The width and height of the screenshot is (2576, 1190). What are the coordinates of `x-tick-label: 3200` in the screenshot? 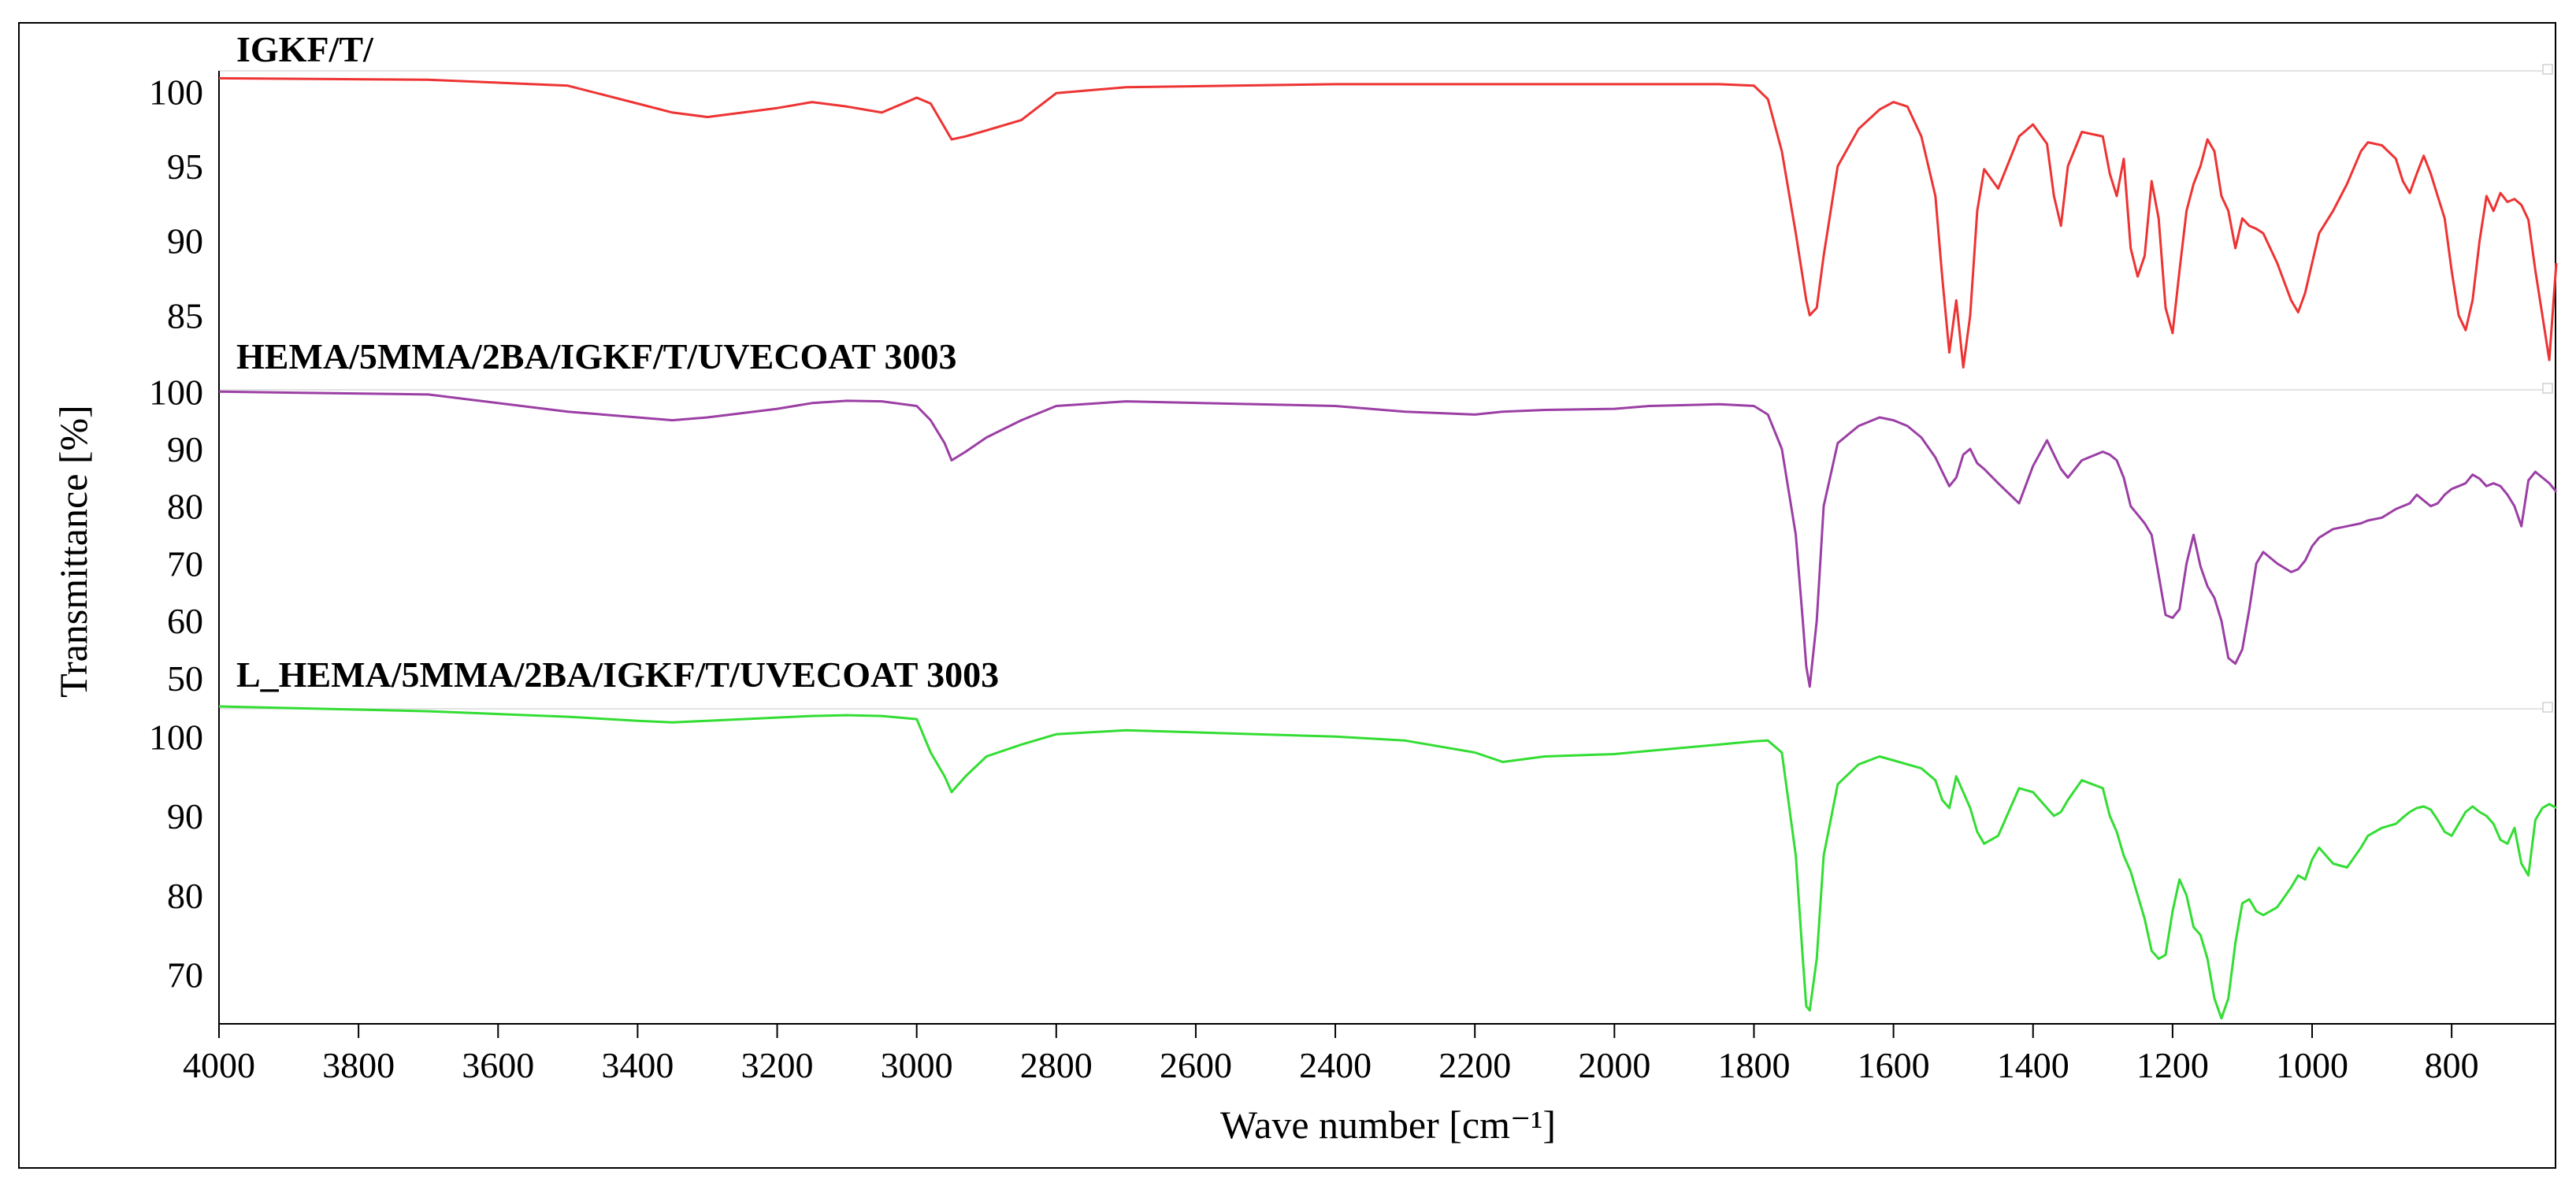 It's located at (777, 1065).